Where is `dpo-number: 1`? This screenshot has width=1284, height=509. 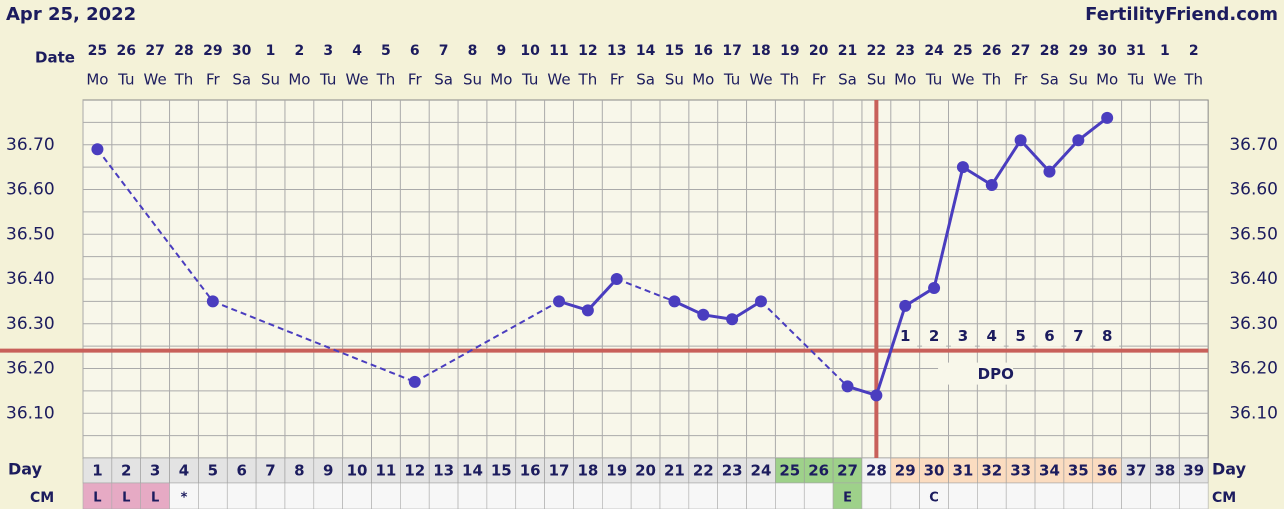 dpo-number: 1 is located at coordinates (905, 336).